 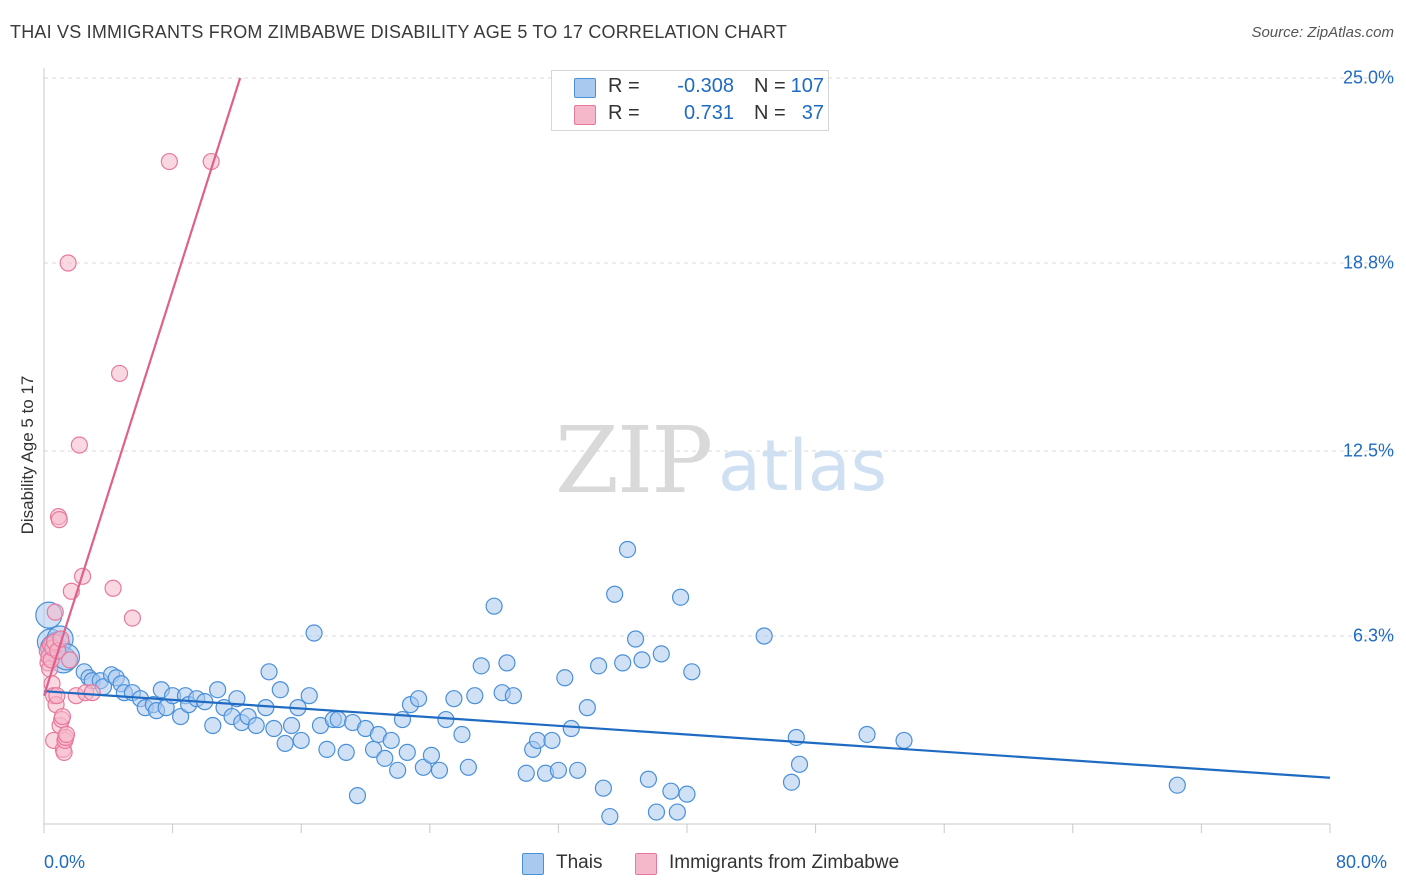 I want to click on y-tick-label: 6.3%, so click(x=1373, y=635).